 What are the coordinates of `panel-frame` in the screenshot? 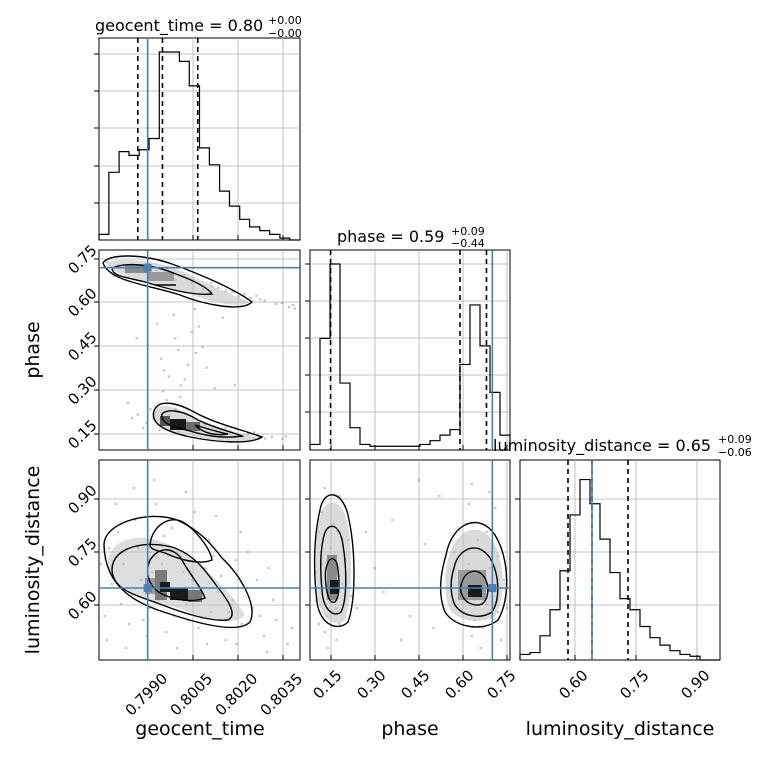 It's located at (199, 350).